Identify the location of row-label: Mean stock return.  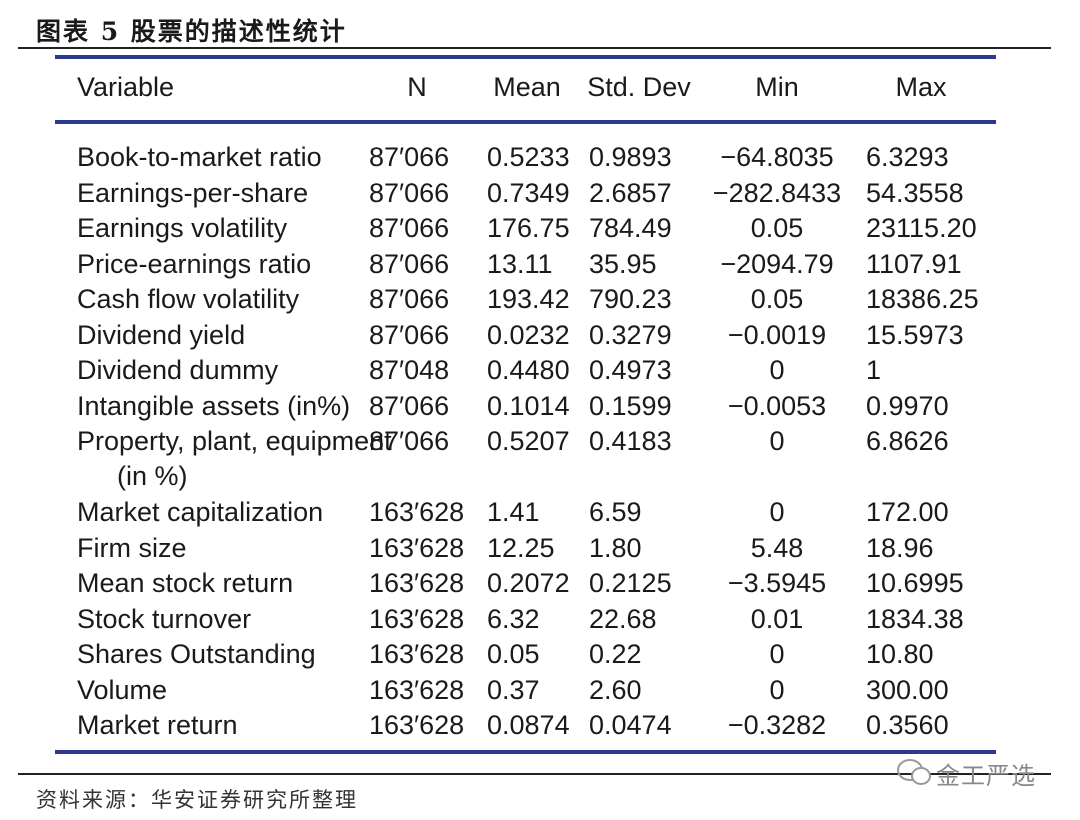
(185, 583).